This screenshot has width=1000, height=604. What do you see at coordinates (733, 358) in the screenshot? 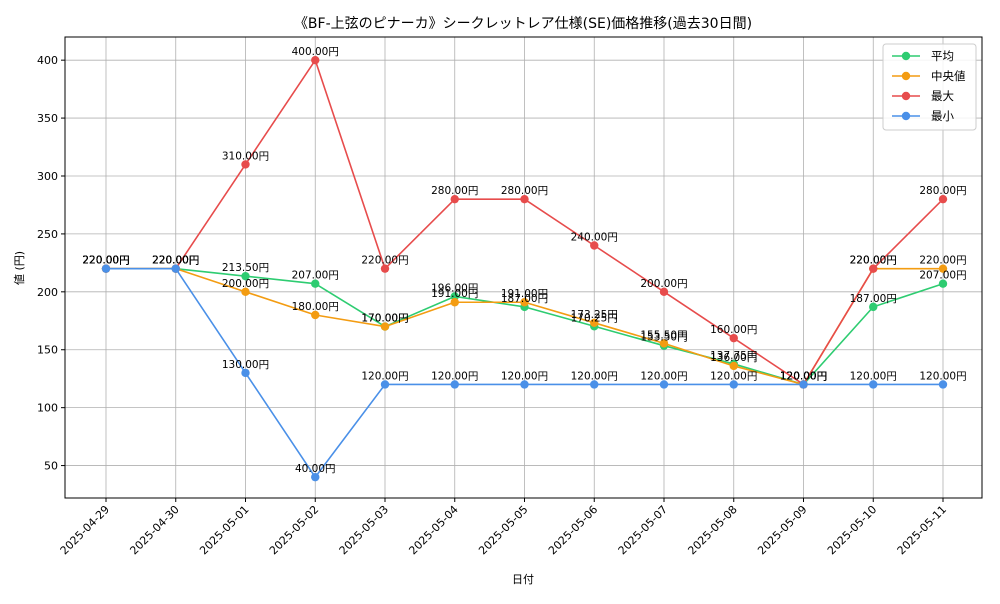
I see `data-label: 136.00円` at bounding box center [733, 358].